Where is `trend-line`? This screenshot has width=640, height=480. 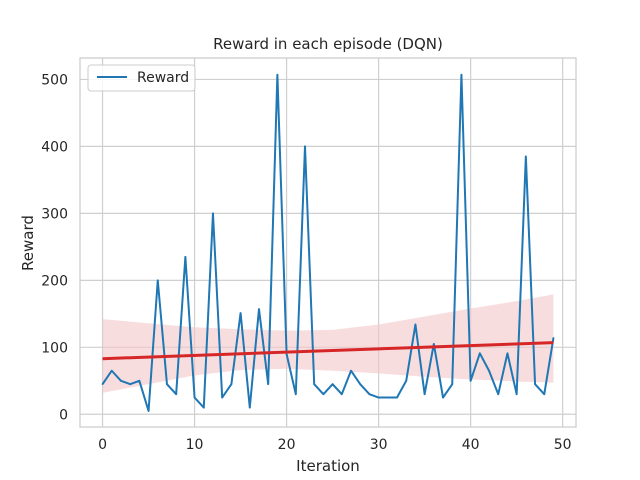 trend-line is located at coordinates (328, 351).